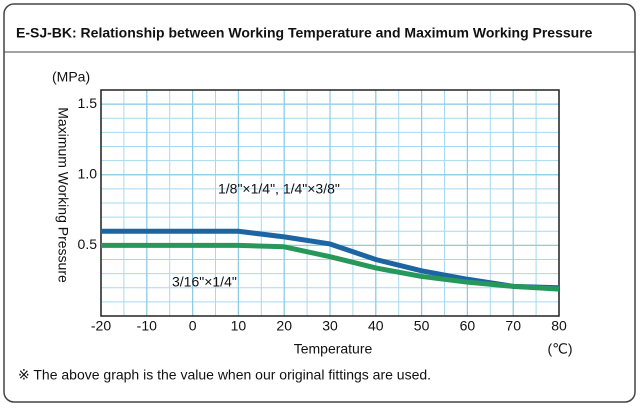 The image size is (640, 412). Describe the element at coordinates (193, 326) in the screenshot. I see `x-tick-label: 0` at that location.